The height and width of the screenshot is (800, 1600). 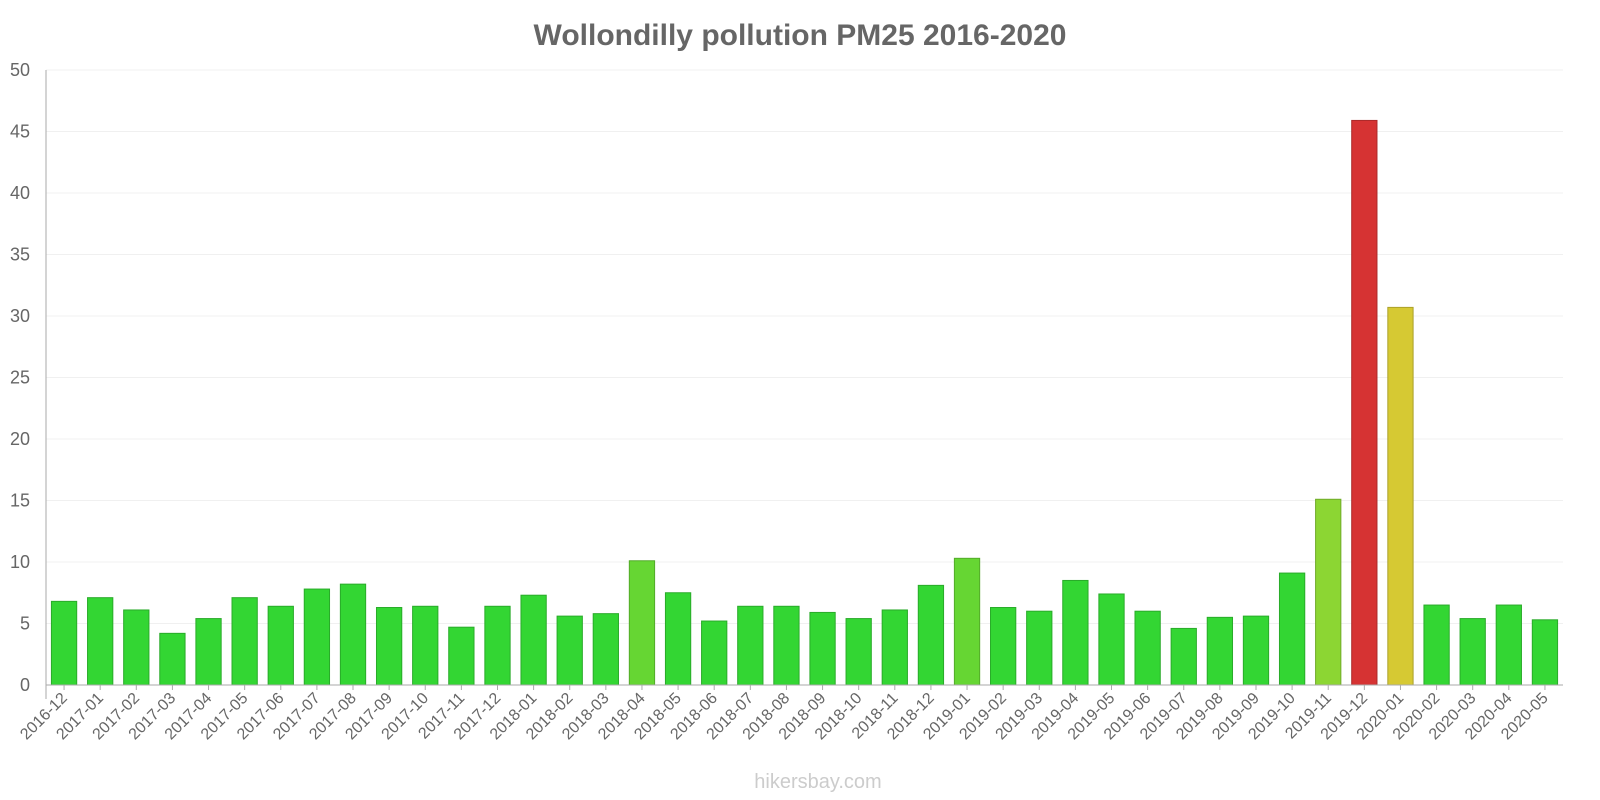 I want to click on y-tick-label: 20, so click(x=20, y=439).